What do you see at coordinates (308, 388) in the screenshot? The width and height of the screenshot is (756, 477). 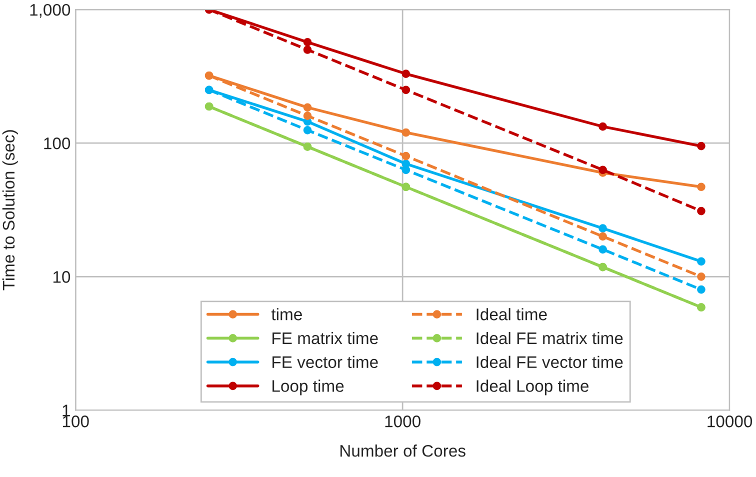 I see `legend-label: Loop time` at bounding box center [308, 388].